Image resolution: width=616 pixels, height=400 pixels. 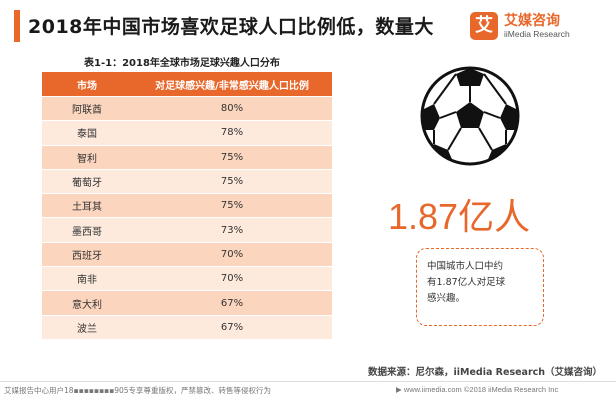 What do you see at coordinates (138, 390) in the screenshot?
I see `footer-copyright-notice: 艾媒报告中心用户18▪▪▪▪▪▪▪▪905专享尊重版权，严禁篡改、转售等侵权行为` at bounding box center [138, 390].